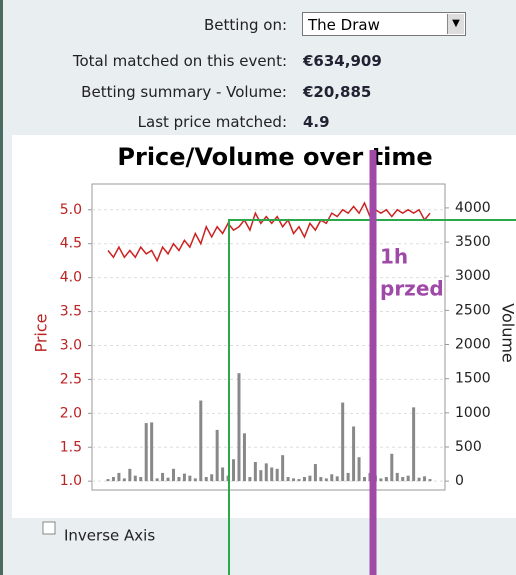 The height and width of the screenshot is (575, 516). I want to click on label: Last price matched:, so click(212, 122).